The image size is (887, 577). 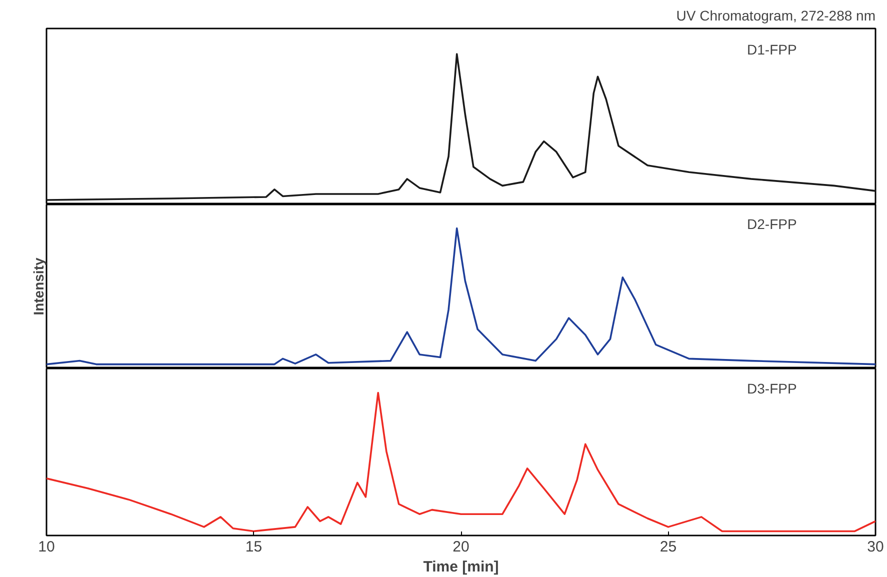 I want to click on y-axis-title: Intensity, so click(x=38, y=287).